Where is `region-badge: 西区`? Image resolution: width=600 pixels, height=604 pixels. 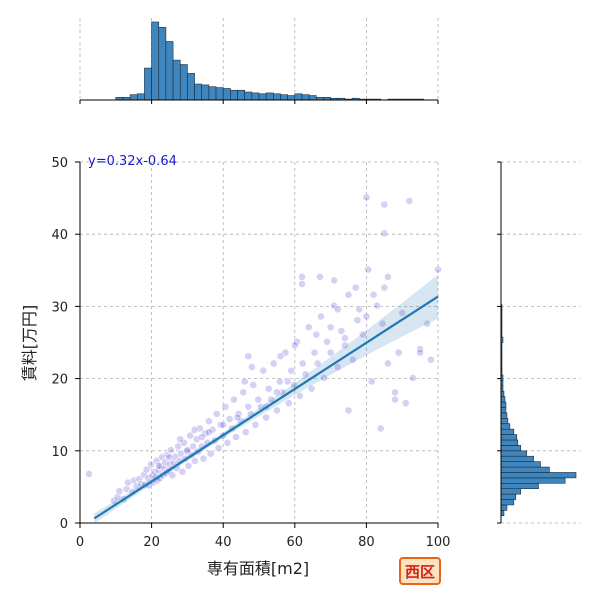 region-badge: 西区 is located at coordinates (420, 571).